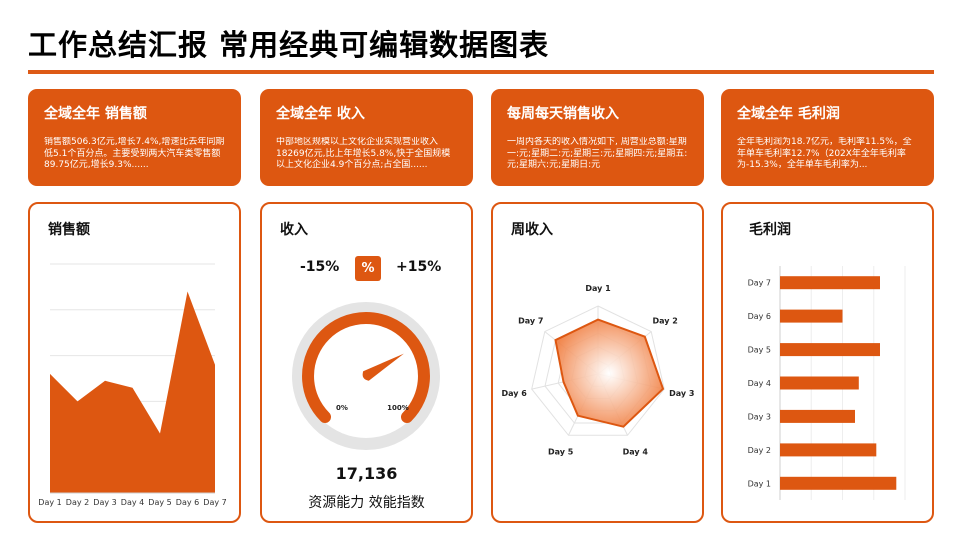 The height and width of the screenshot is (540, 960). I want to click on page-title: 工作总结汇报 常用经典可编辑数据图表, so click(289, 45).